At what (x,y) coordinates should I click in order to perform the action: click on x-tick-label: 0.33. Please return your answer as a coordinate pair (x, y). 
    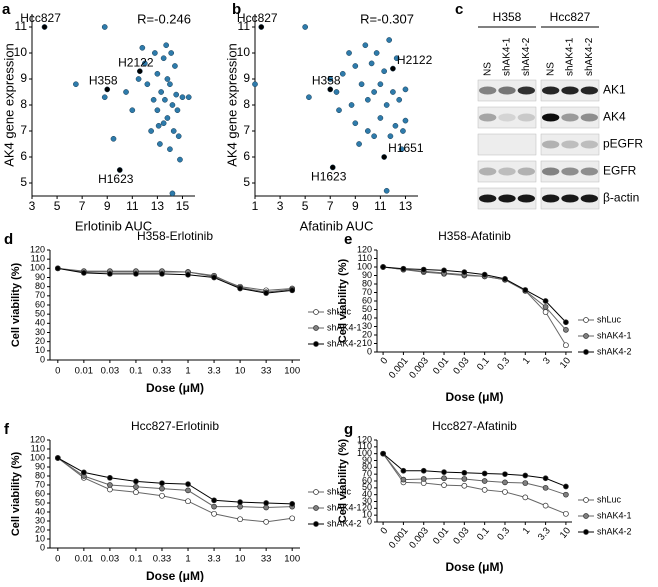
    Looking at the image, I should click on (162, 559).